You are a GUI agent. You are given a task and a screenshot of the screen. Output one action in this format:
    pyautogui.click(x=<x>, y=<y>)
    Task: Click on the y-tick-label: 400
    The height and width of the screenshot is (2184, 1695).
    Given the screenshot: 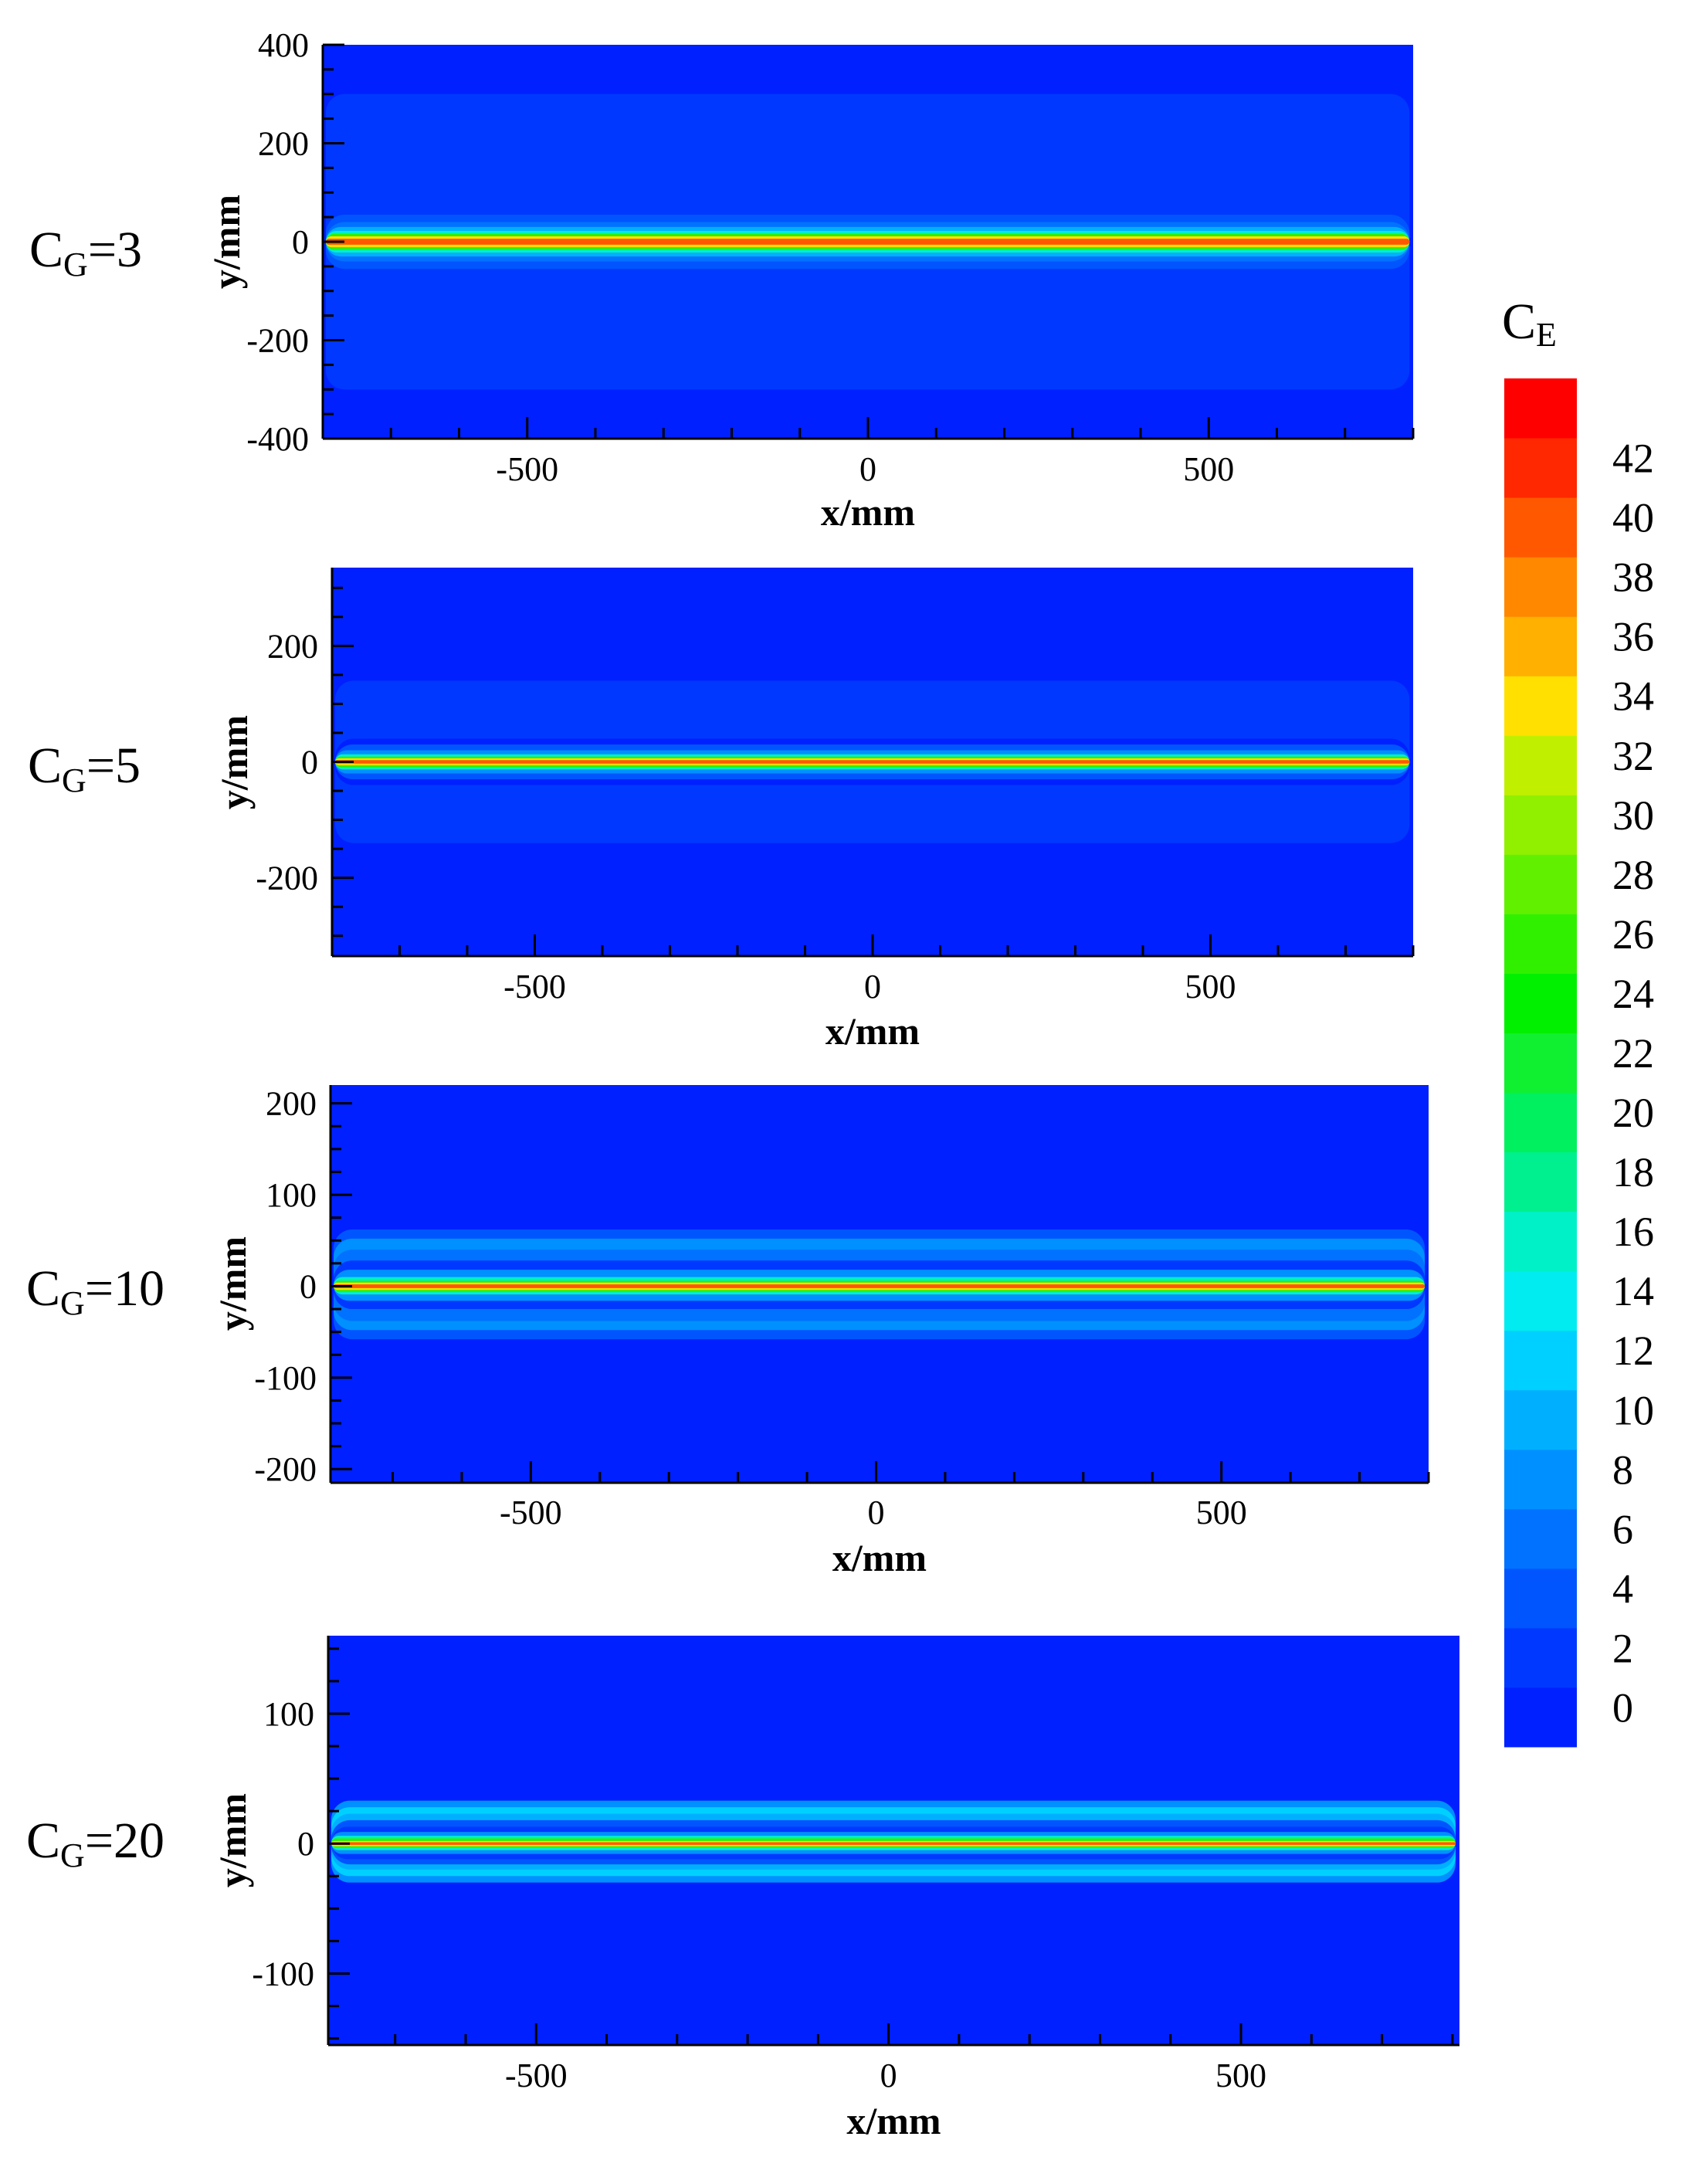 What is the action you would take?
    pyautogui.click(x=283, y=45)
    